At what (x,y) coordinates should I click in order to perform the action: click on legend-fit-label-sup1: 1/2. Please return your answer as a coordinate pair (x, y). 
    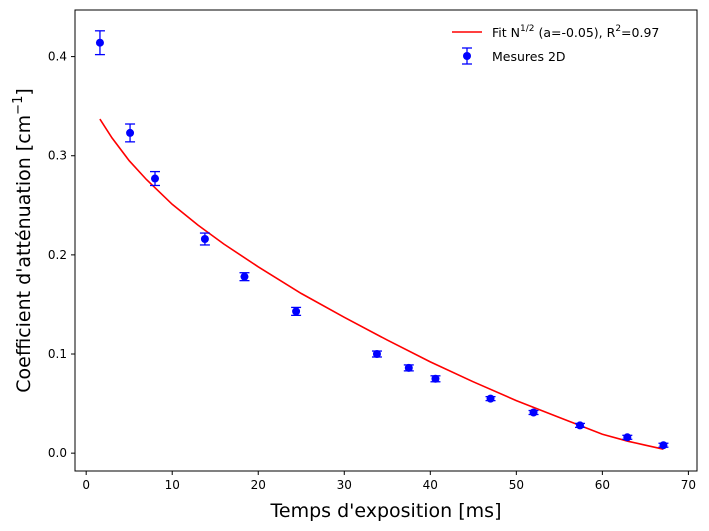
    Looking at the image, I should click on (527, 29).